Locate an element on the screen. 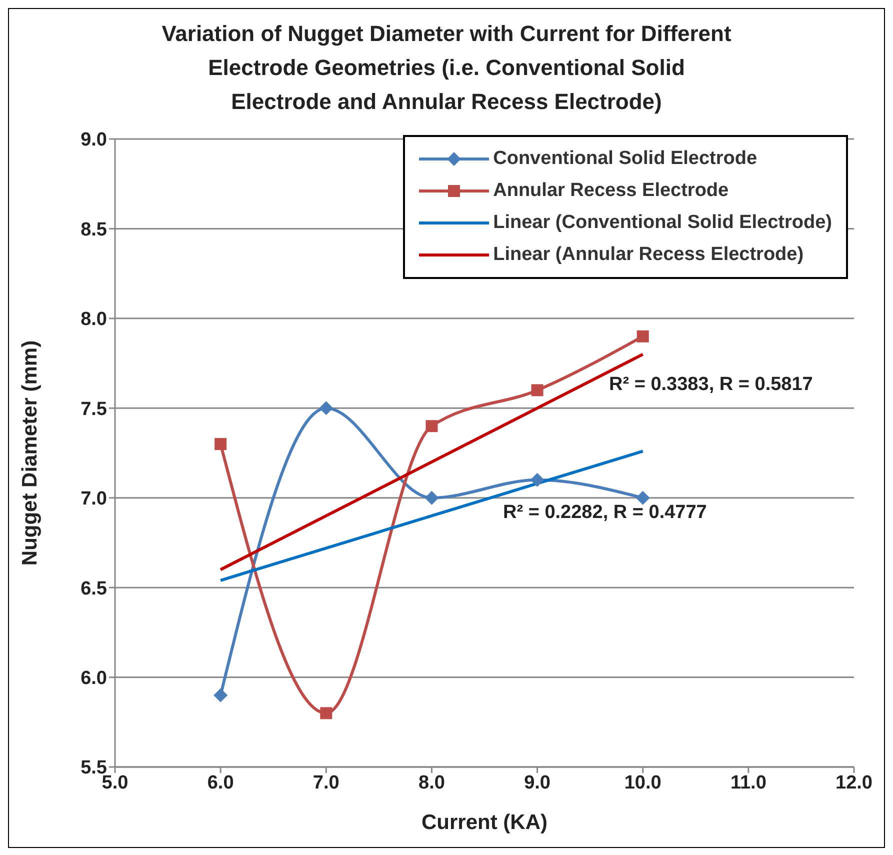 The width and height of the screenshot is (893, 855). chart-title: Variation of Nugget Diameter with Current for Different Electrode Geometries (i.e. Conventional Solid Electrode and Annular Recess Electrode) is located at coordinates (446, 68).